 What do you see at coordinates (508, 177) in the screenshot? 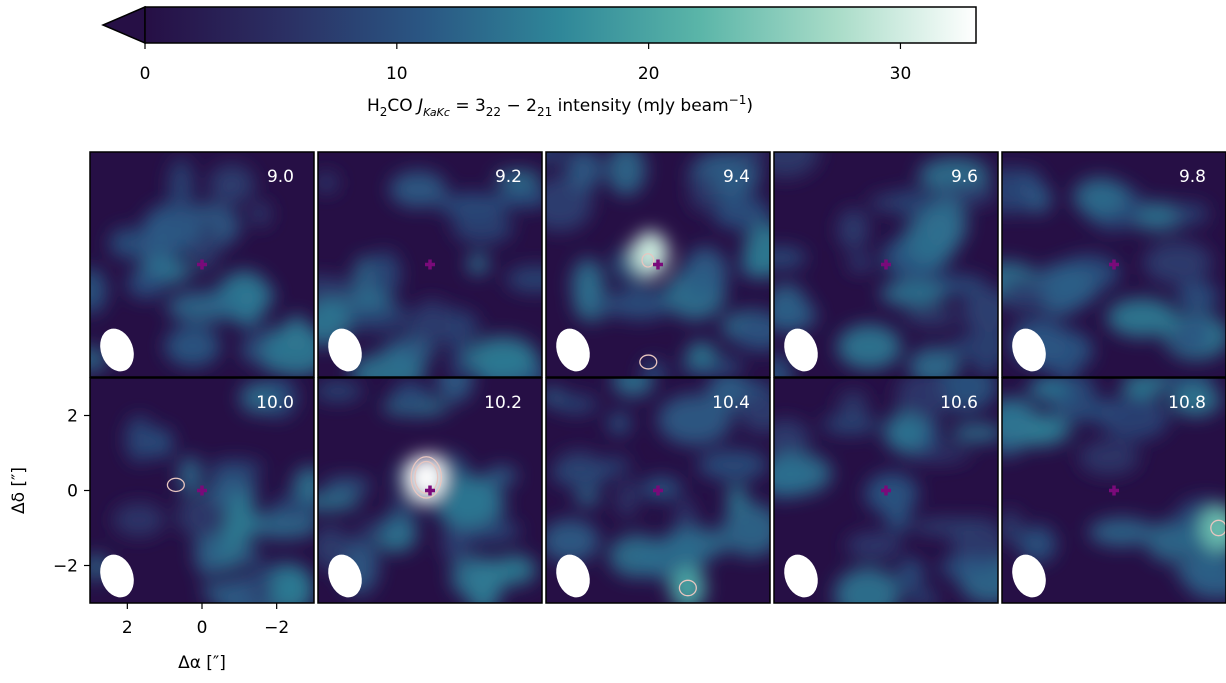
I see `channel-label: 9.2` at bounding box center [508, 177].